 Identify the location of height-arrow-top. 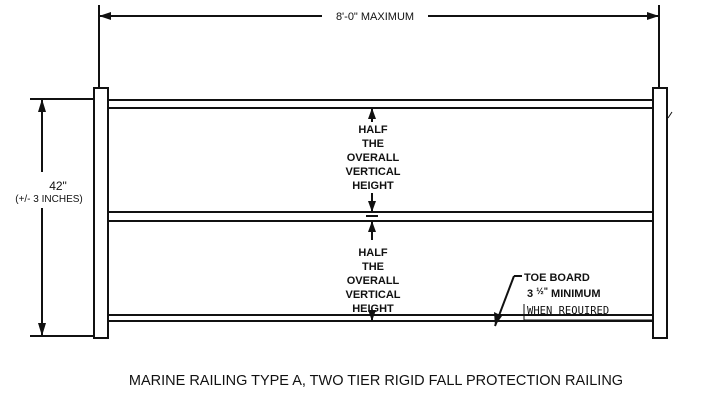
(42, 105).